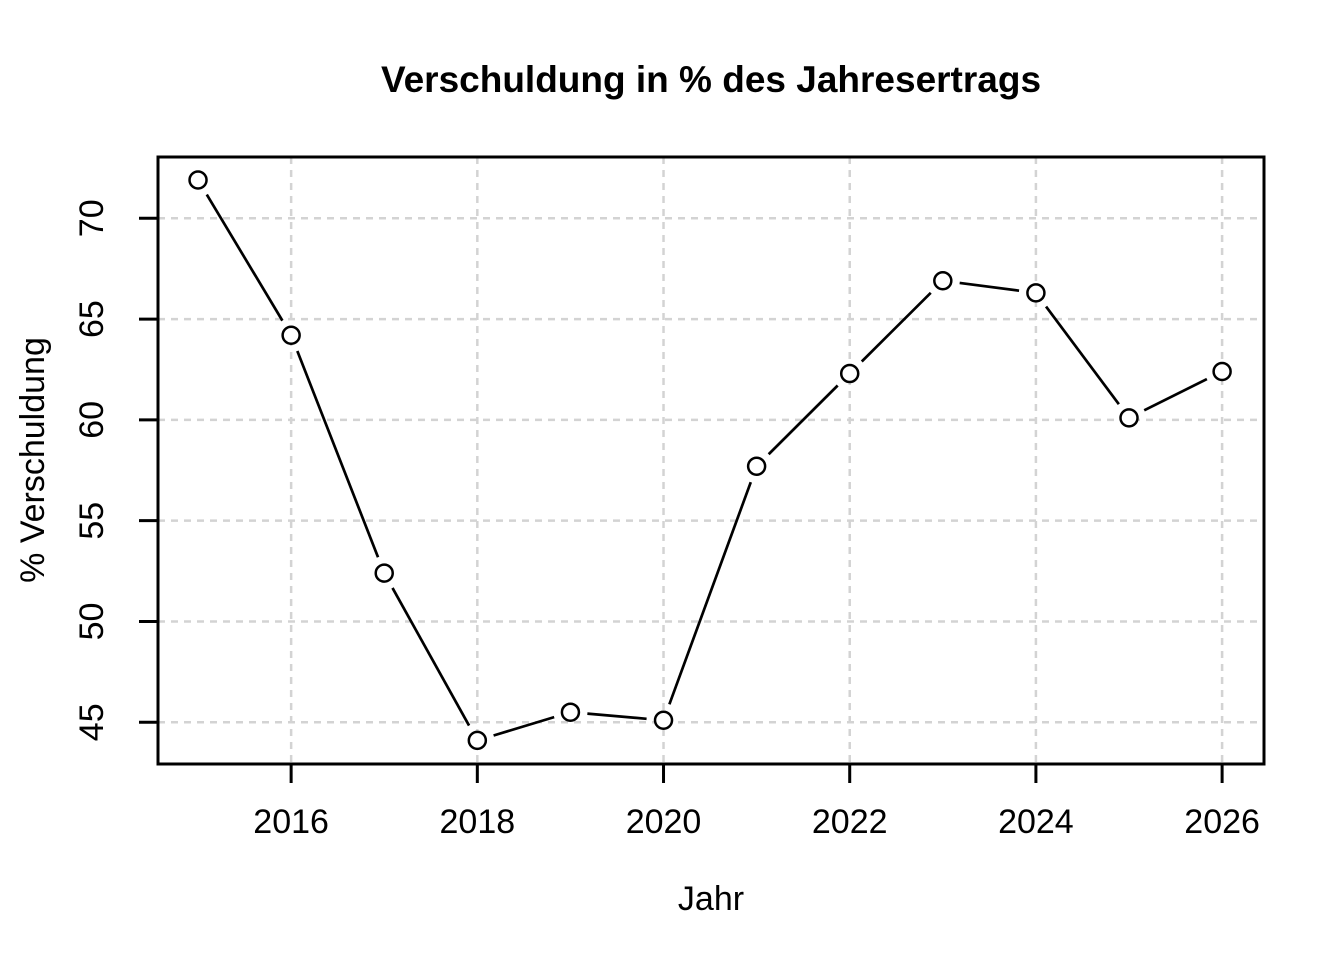  Describe the element at coordinates (711, 899) in the screenshot. I see `x-axis-label: Jahr` at that location.